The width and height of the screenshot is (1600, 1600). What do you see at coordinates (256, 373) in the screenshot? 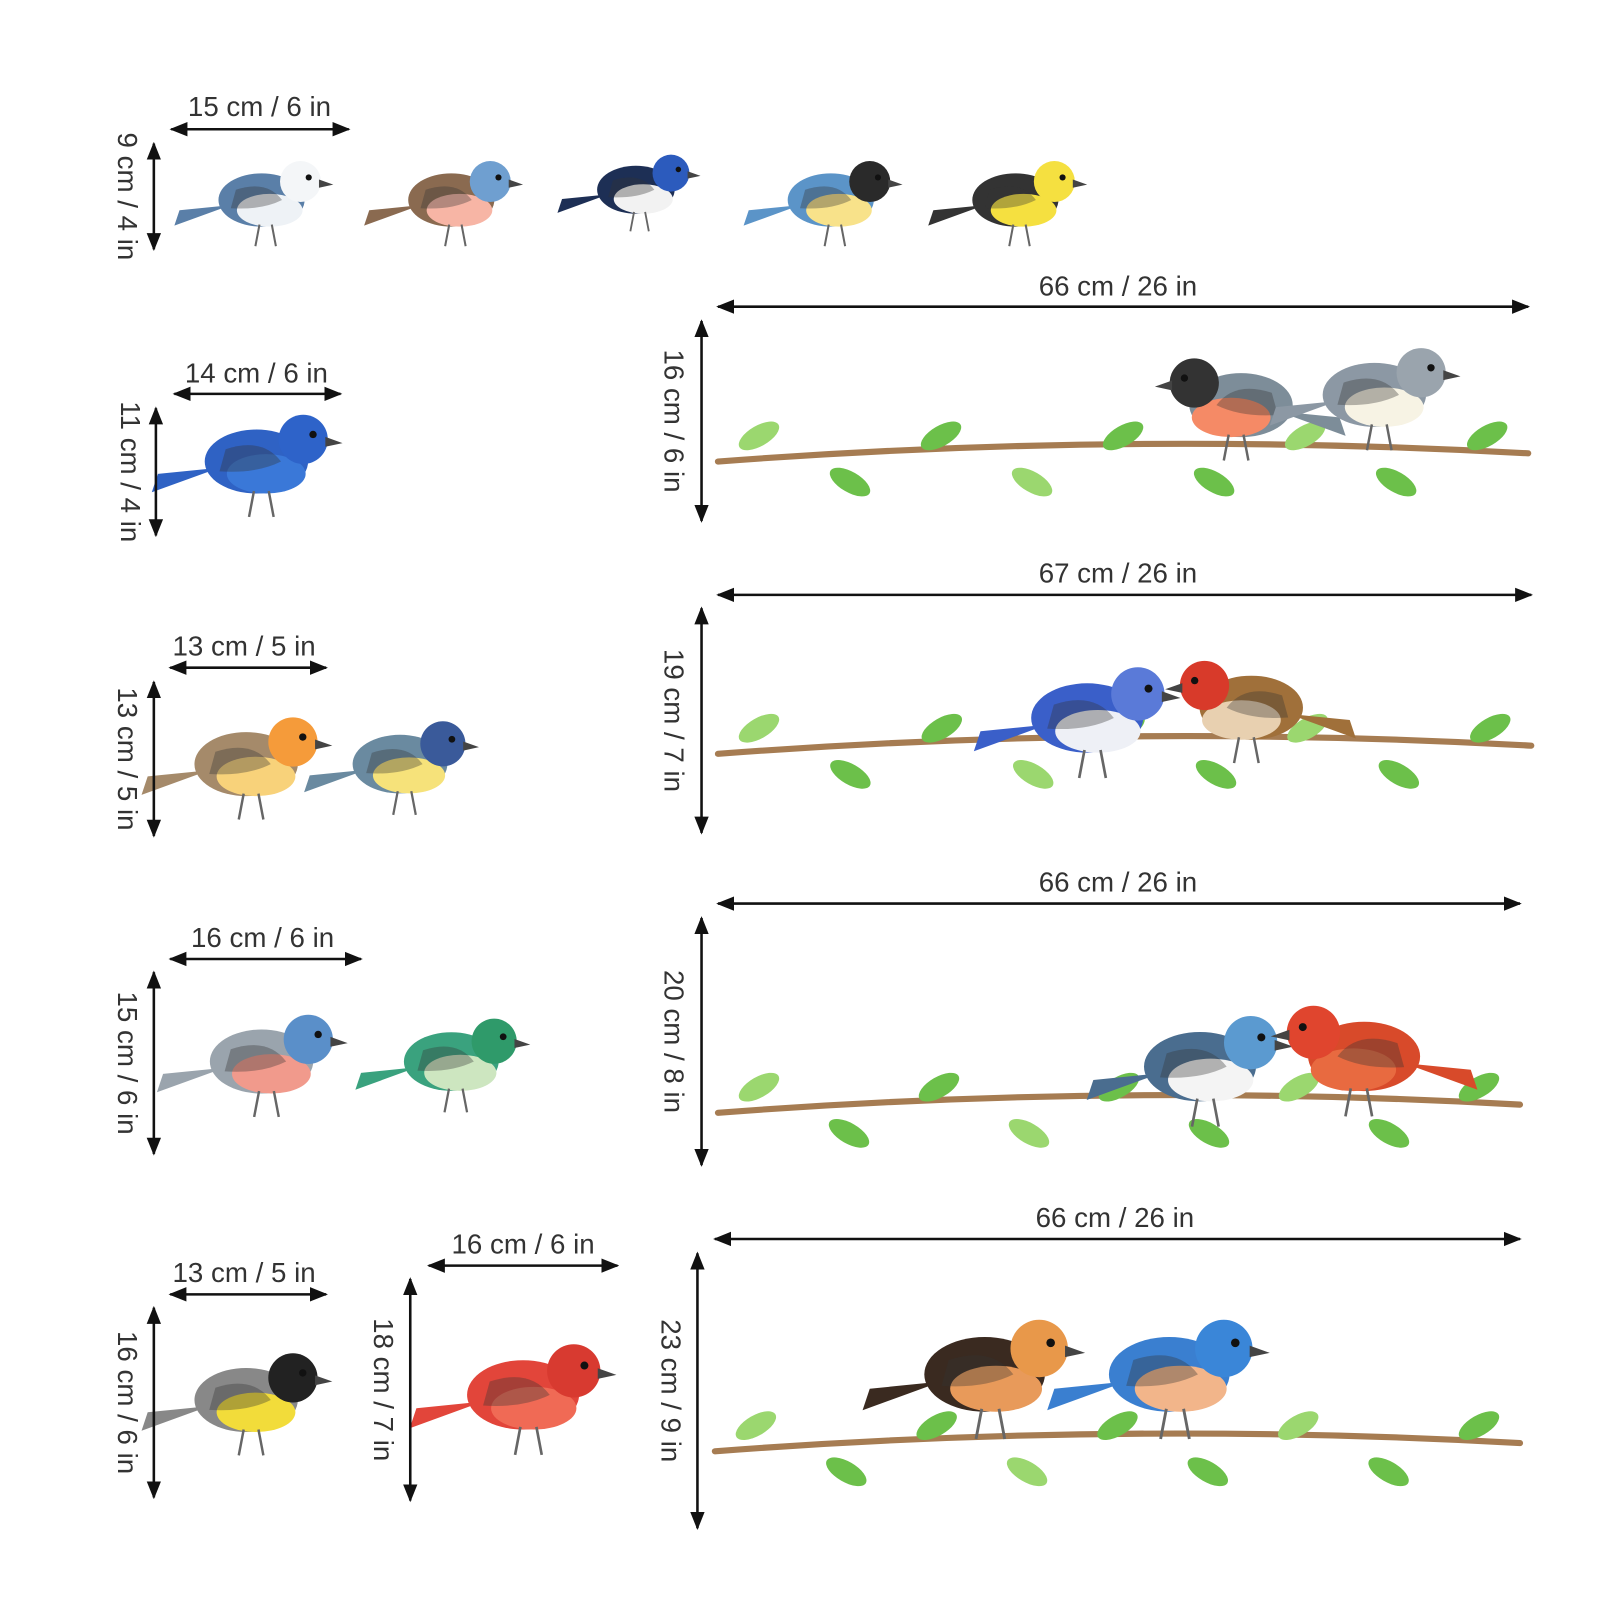
I see `width-label: 14 cm / 6 in` at bounding box center [256, 373].